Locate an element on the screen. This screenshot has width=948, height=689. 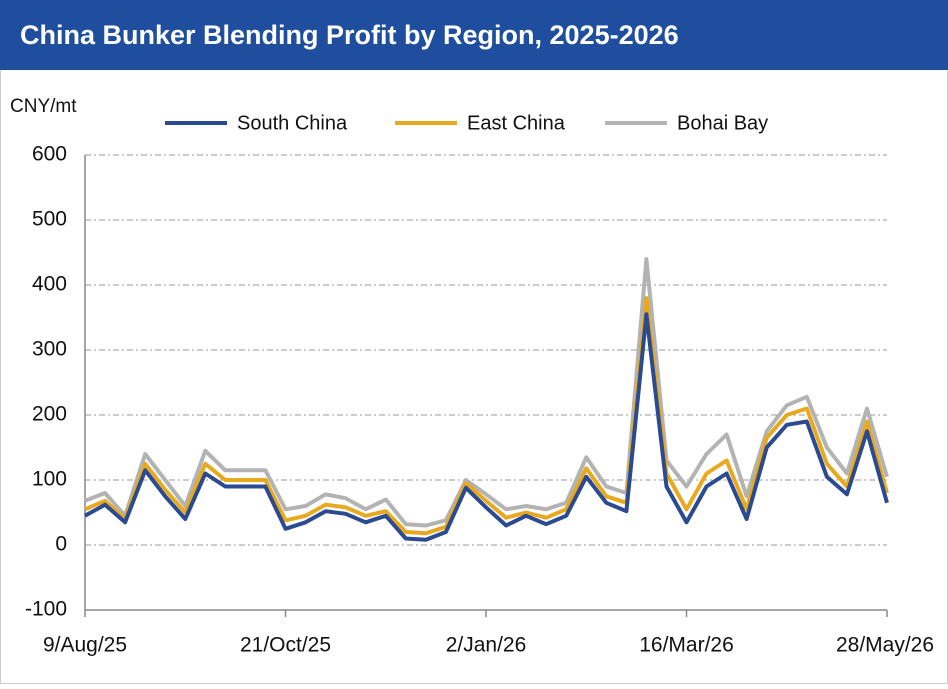
y-tick-label: 600 is located at coordinates (49, 154).